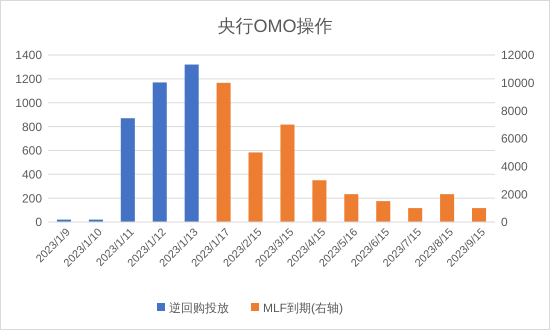 The height and width of the screenshot is (330, 550). Describe the element at coordinates (28, 79) in the screenshot. I see `y-tick-label: 1200` at that location.